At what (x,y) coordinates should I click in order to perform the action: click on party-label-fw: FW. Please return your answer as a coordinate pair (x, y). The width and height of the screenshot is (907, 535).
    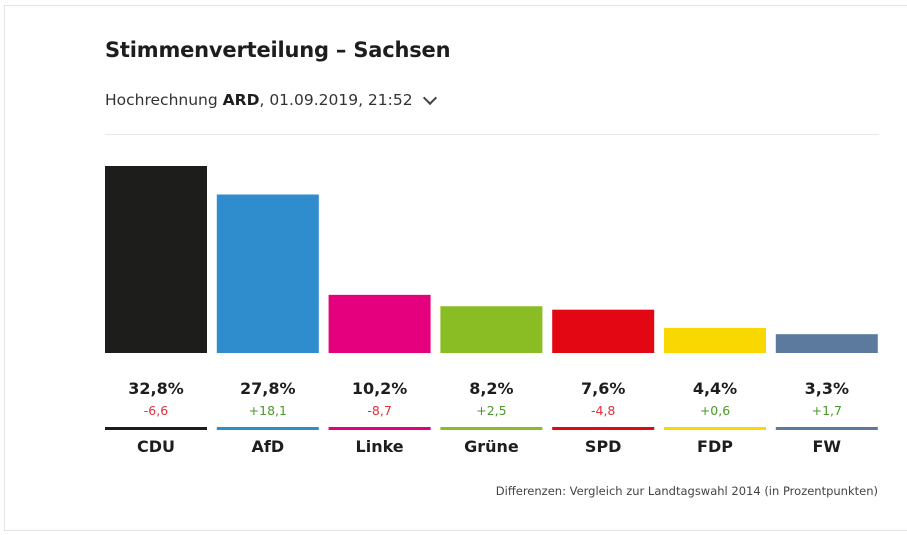
    Looking at the image, I should click on (827, 446).